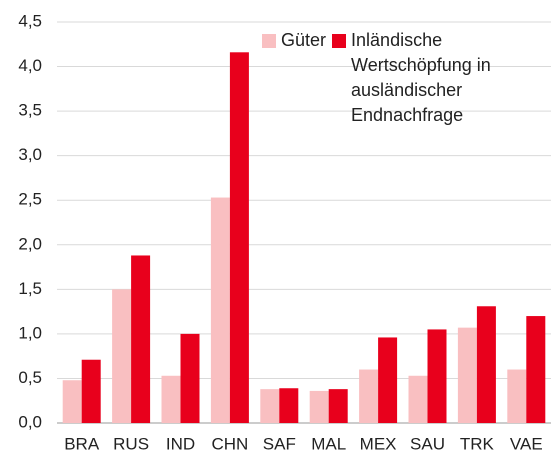 The width and height of the screenshot is (551, 454). Describe the element at coordinates (477, 443) in the screenshot. I see `x-tick-label: TRK` at that location.